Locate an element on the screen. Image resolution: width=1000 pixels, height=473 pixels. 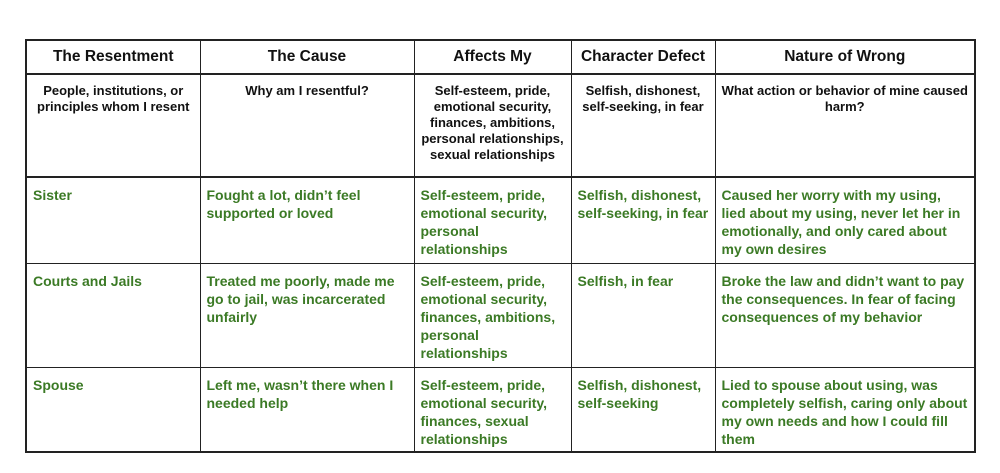
cell-resentment: Courts and Jails is located at coordinates (113, 315).